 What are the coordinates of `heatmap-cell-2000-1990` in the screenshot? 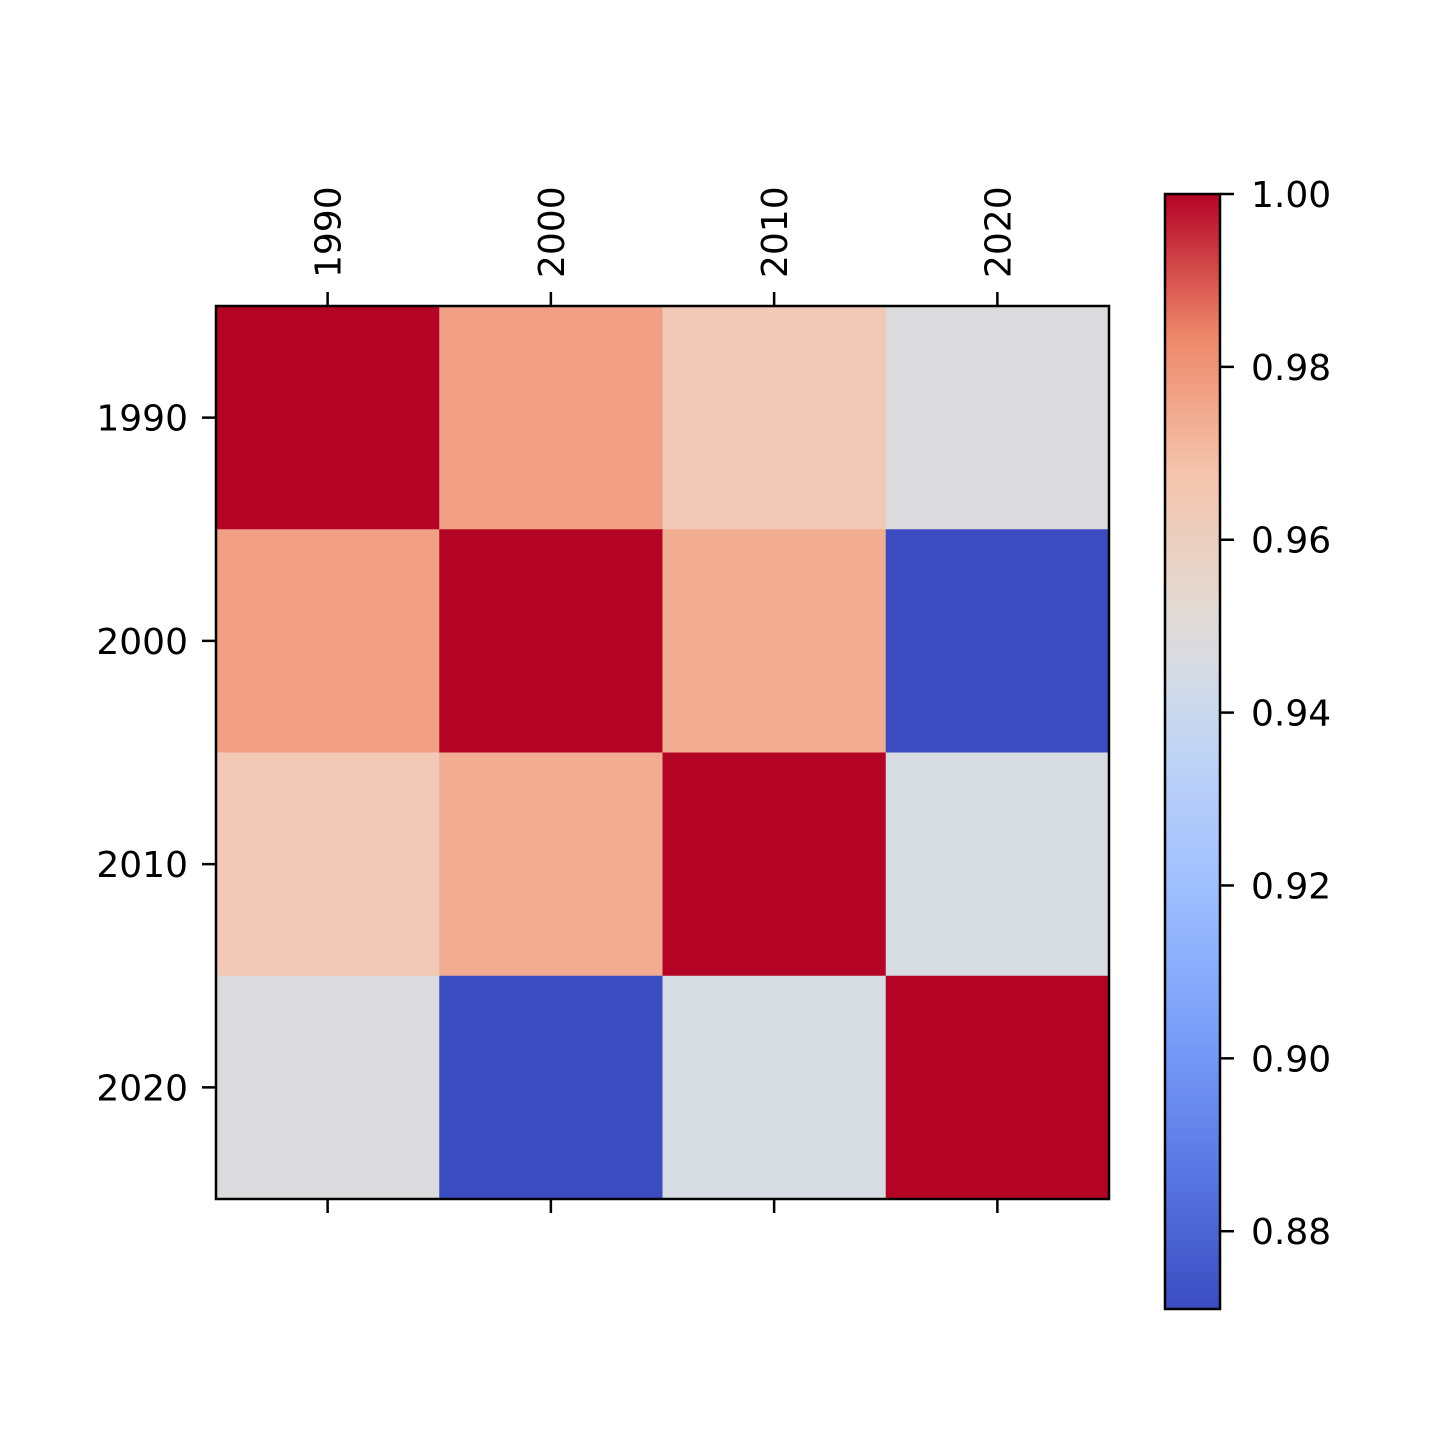 It's located at (328, 641).